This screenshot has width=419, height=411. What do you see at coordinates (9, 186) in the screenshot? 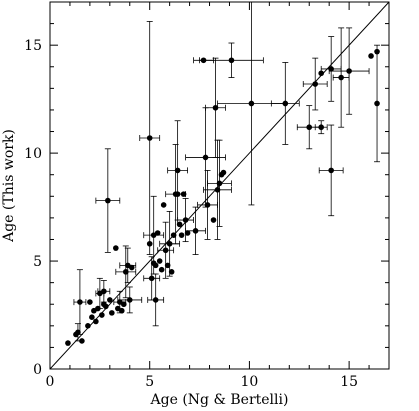
I see `y-axis-label: Age (This work)` at bounding box center [9, 186].